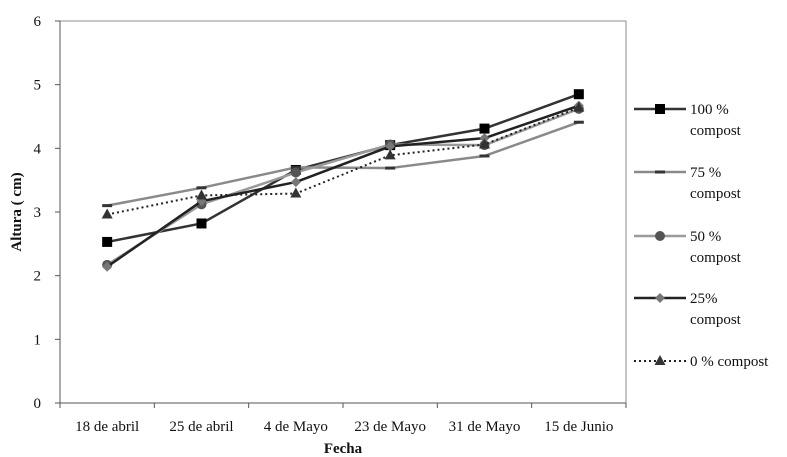 This screenshot has height=457, width=787. What do you see at coordinates (704, 299) in the screenshot?
I see `legend-label: 25%` at bounding box center [704, 299].